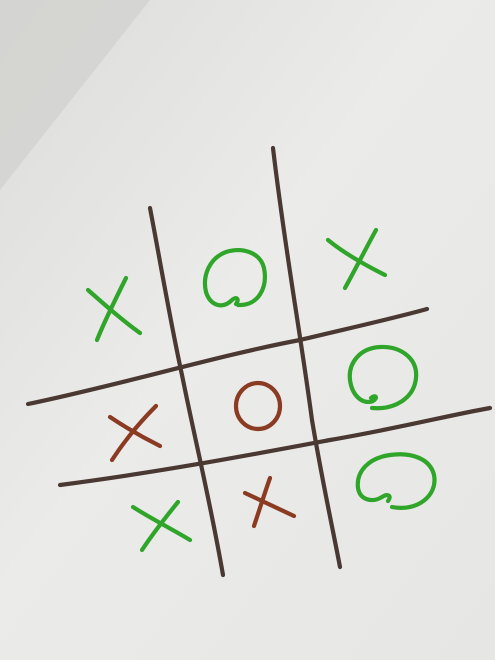  I want to click on cell-r1c3-x-mark, so click(356, 259).